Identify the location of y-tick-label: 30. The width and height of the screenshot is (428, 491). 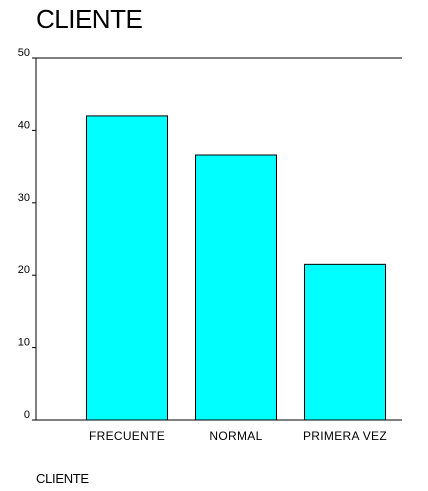
(24, 198).